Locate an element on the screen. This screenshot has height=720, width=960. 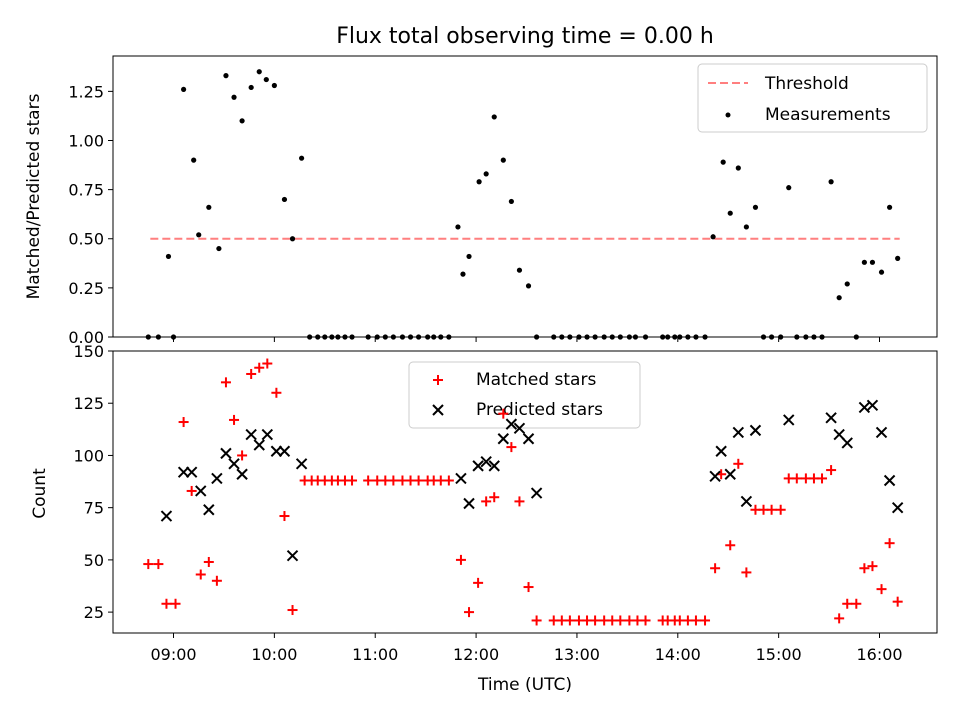
legend-predicted-marker is located at coordinates (438, 410).